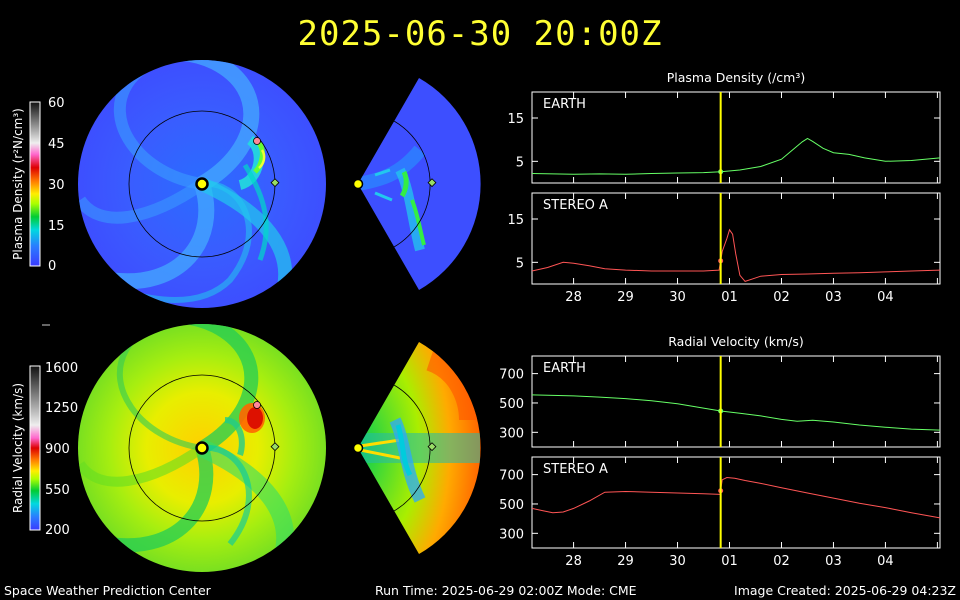 The image size is (960, 600). What do you see at coordinates (107, 590) in the screenshot?
I see `footer-org: Space Weather Prediction Center` at bounding box center [107, 590].